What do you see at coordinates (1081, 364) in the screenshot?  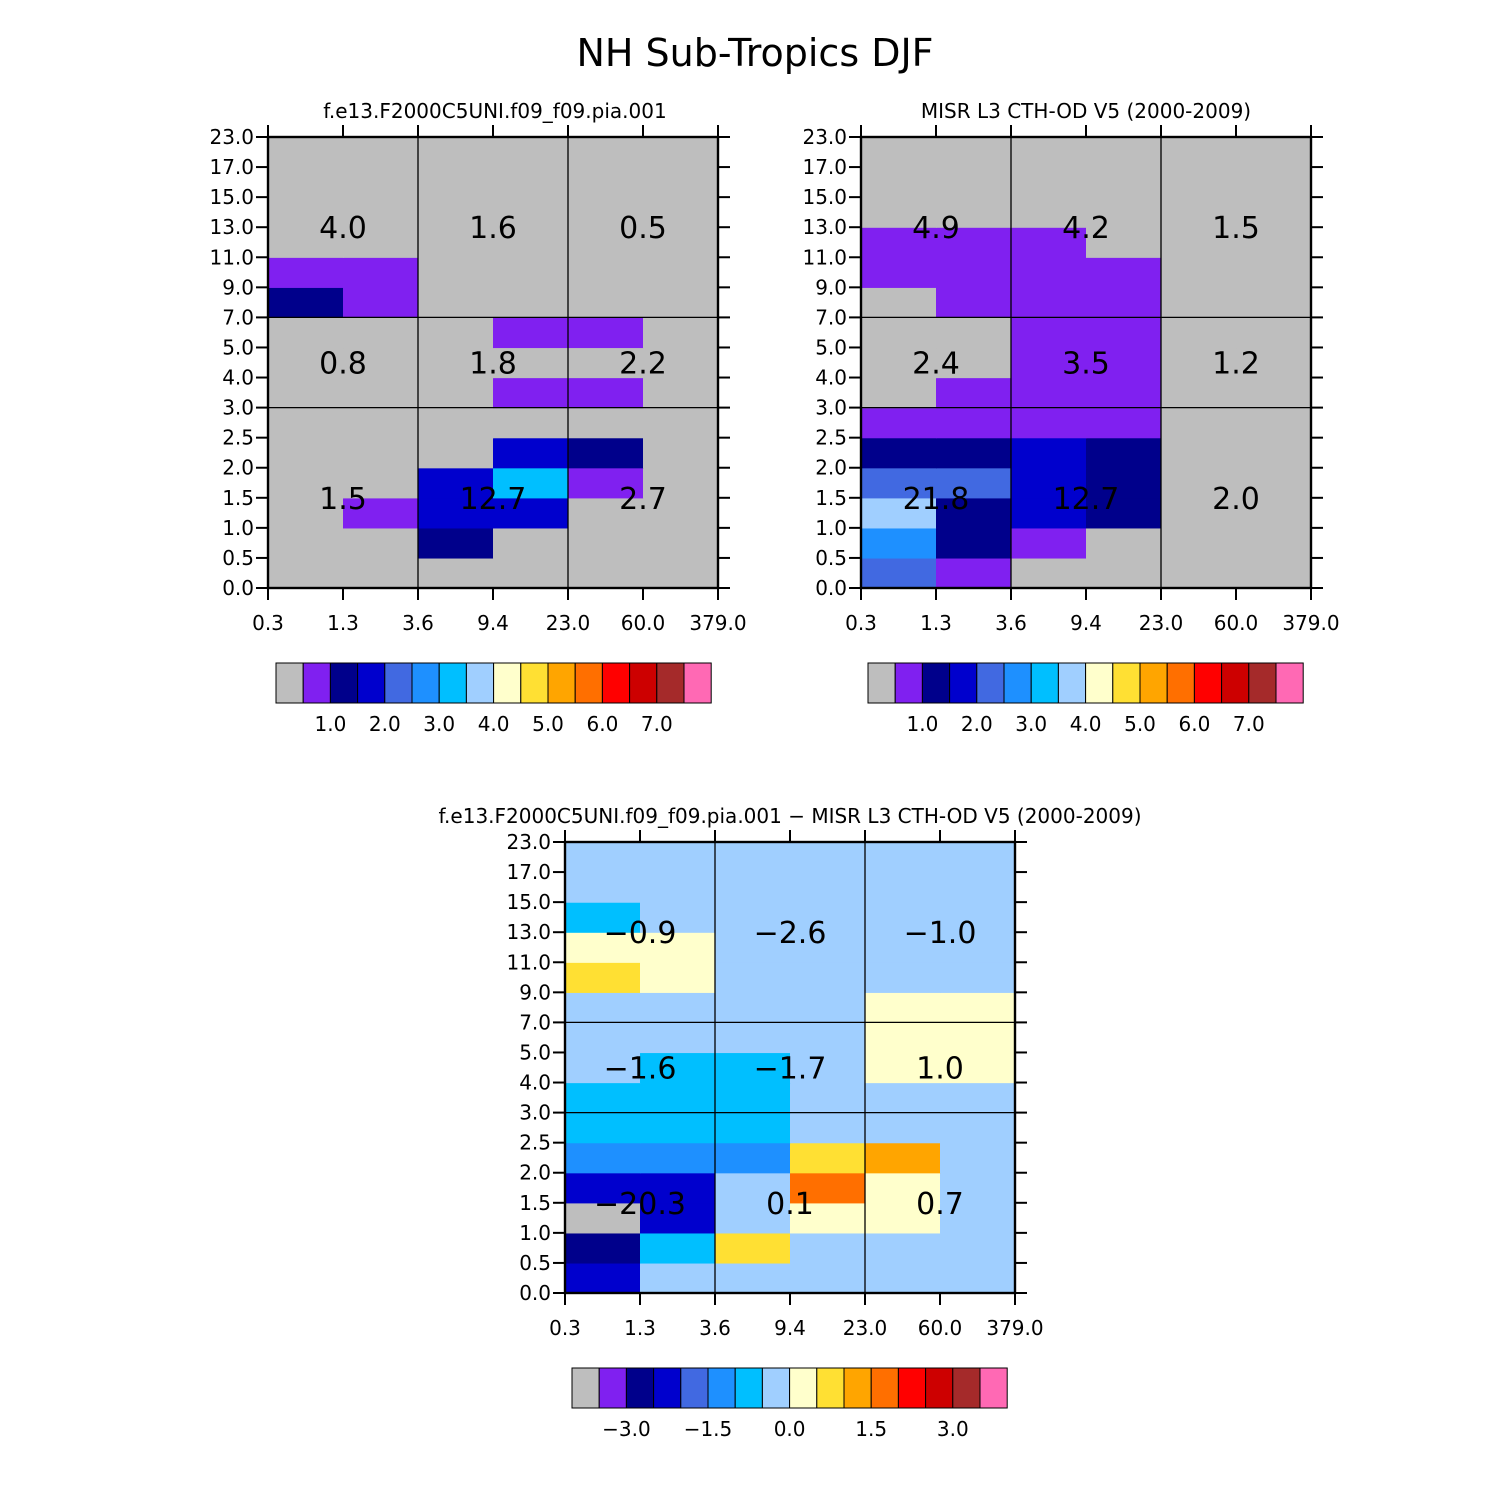 I see `region-totals: 4.9 4.2 1.5 2.4 3.5 1.2 21.8 12.7 2.0` at bounding box center [1081, 364].